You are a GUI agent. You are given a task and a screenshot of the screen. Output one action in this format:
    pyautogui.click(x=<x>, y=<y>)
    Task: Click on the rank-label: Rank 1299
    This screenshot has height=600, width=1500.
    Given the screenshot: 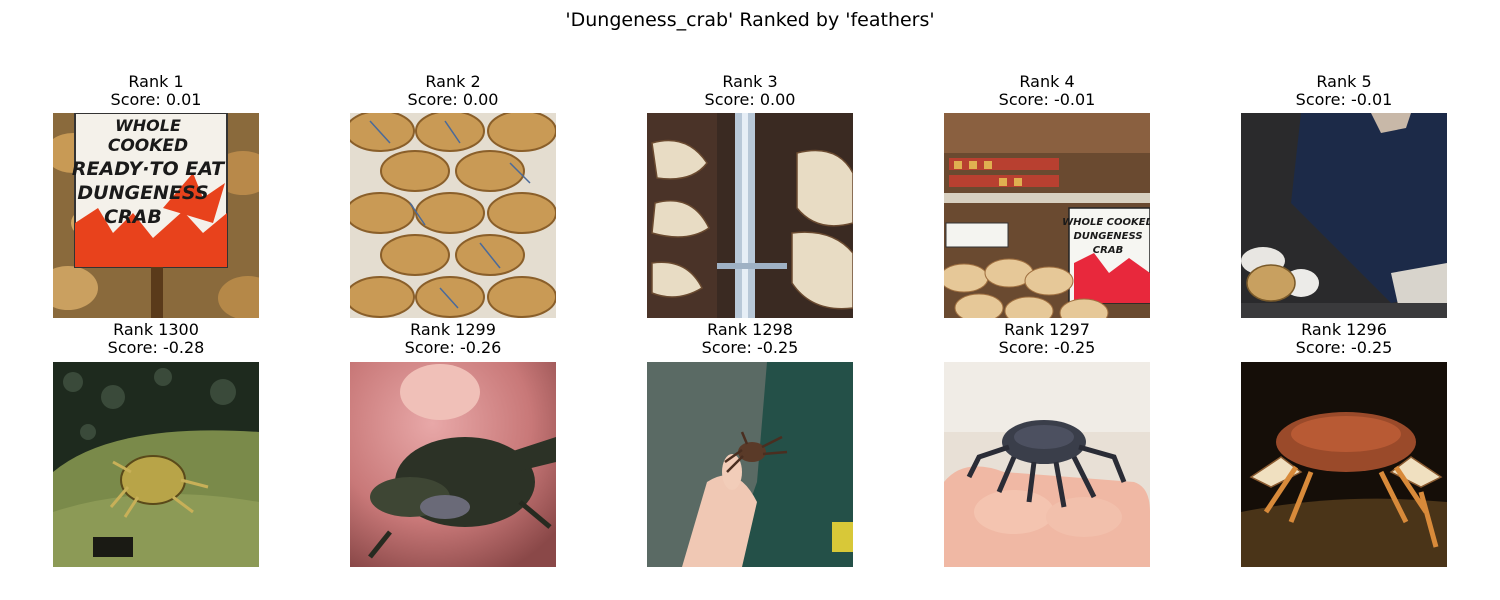 What is the action you would take?
    pyautogui.click(x=453, y=329)
    